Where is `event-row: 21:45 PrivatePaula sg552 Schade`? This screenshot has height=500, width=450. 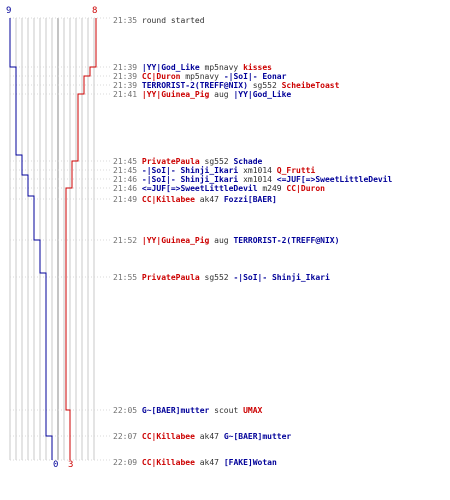
event-row: 21:45 PrivatePaula sg552 Schade is located at coordinates (187, 161).